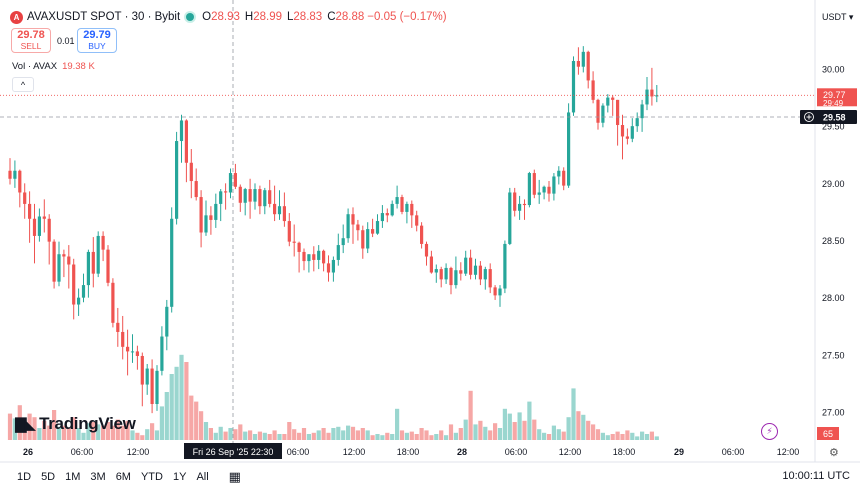  I want to click on collapse-legend-button: ^, so click(23, 84).